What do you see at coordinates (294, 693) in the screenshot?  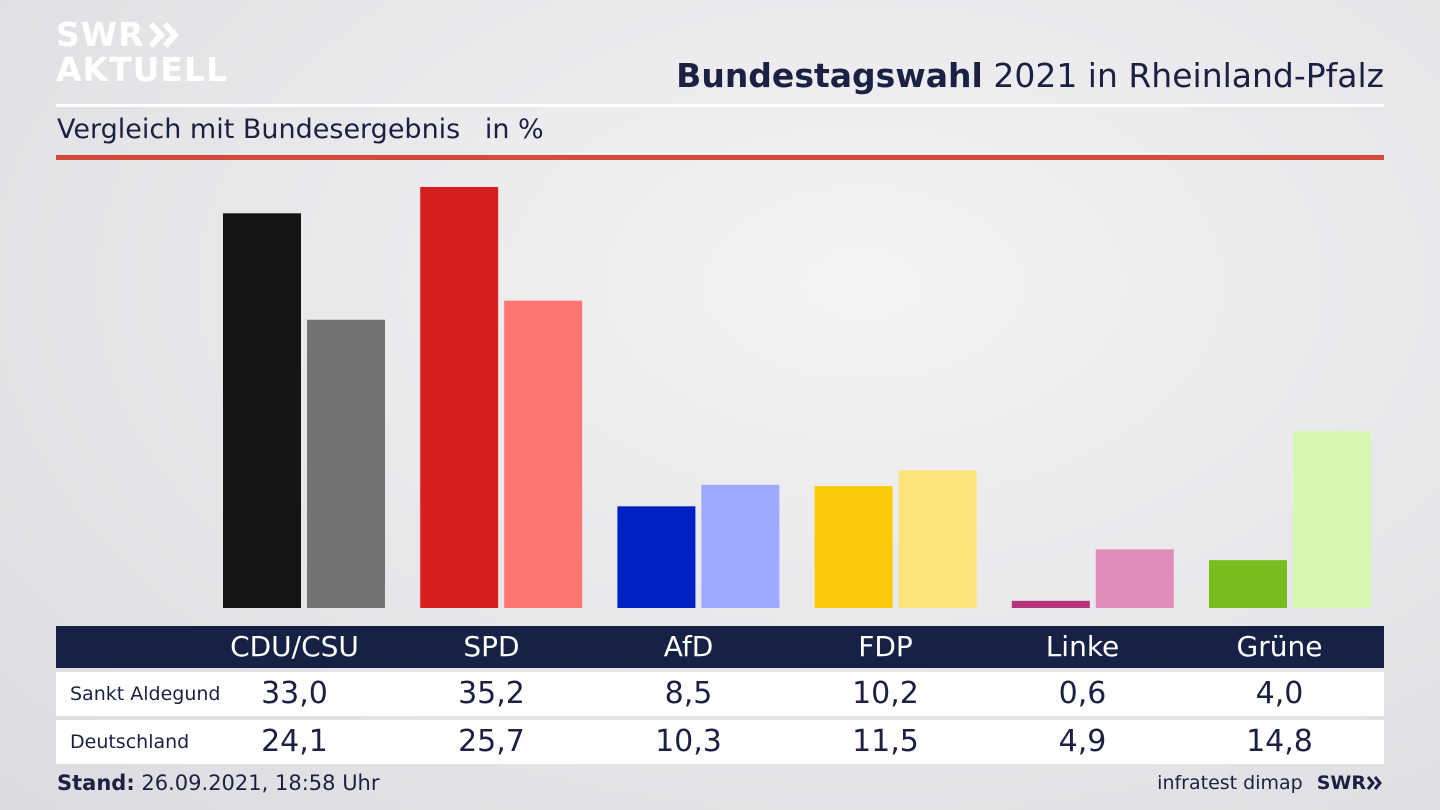 I see `table-cell: 33,0` at bounding box center [294, 693].